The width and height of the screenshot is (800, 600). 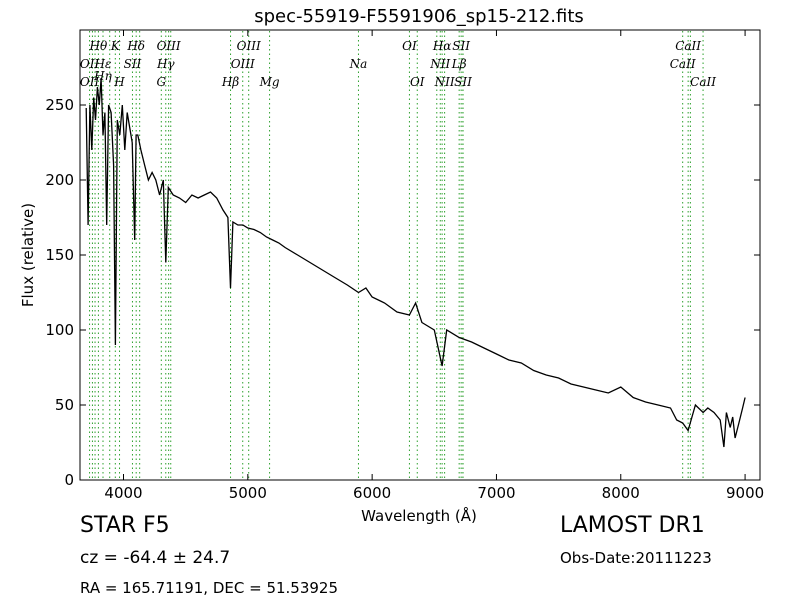 What do you see at coordinates (123, 493) in the screenshot?
I see `x-tick-label: 4000` at bounding box center [123, 493].